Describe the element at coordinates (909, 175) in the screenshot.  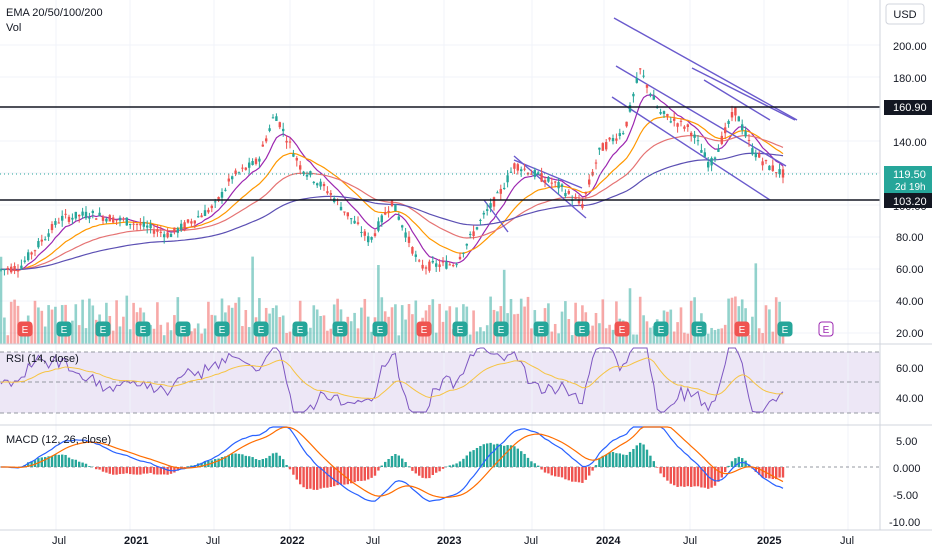
I see `current-price: 119.50` at that location.